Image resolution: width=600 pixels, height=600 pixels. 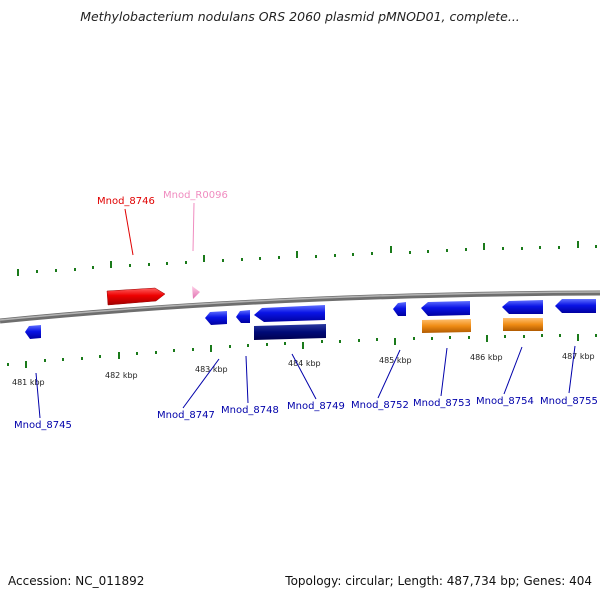 I want to click on gene-label-mnod-8752: Mnod_8752, so click(x=380, y=405).